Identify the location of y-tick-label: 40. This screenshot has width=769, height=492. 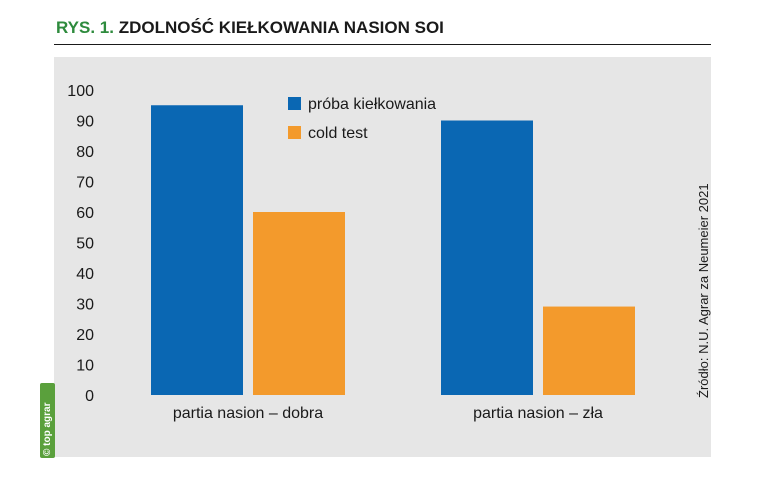
(85, 274).